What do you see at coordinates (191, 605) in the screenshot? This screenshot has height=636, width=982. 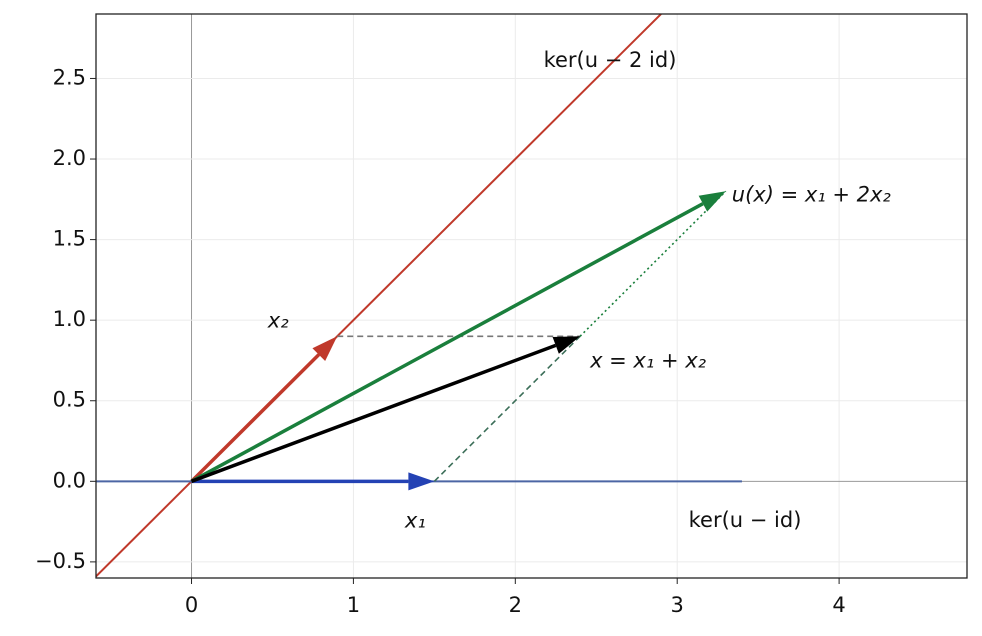 I see `x-tick-label: 0` at bounding box center [191, 605].